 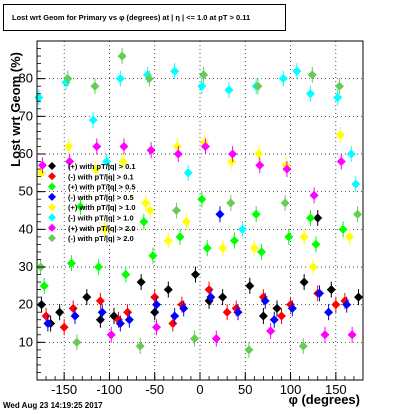 What do you see at coordinates (195, 308) in the screenshot?
I see `series-group` at bounding box center [195, 308].